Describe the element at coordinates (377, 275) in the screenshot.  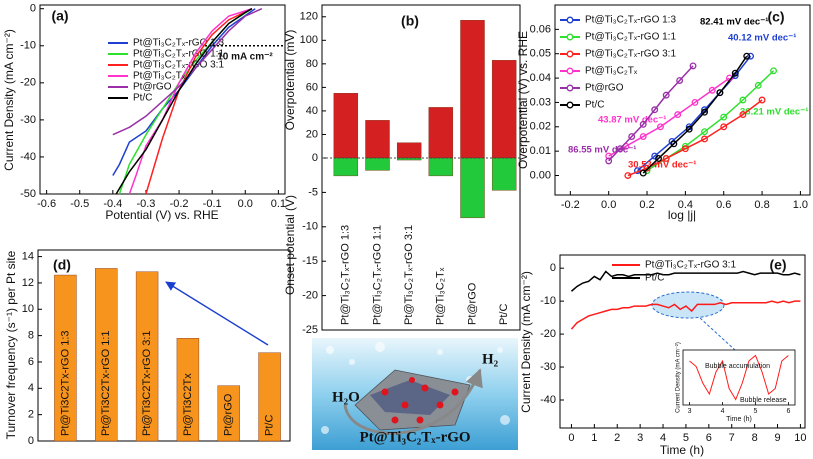
I see `category-label: Pt@Ti₃C₂Tₓ-rGO 1:1` at that location.